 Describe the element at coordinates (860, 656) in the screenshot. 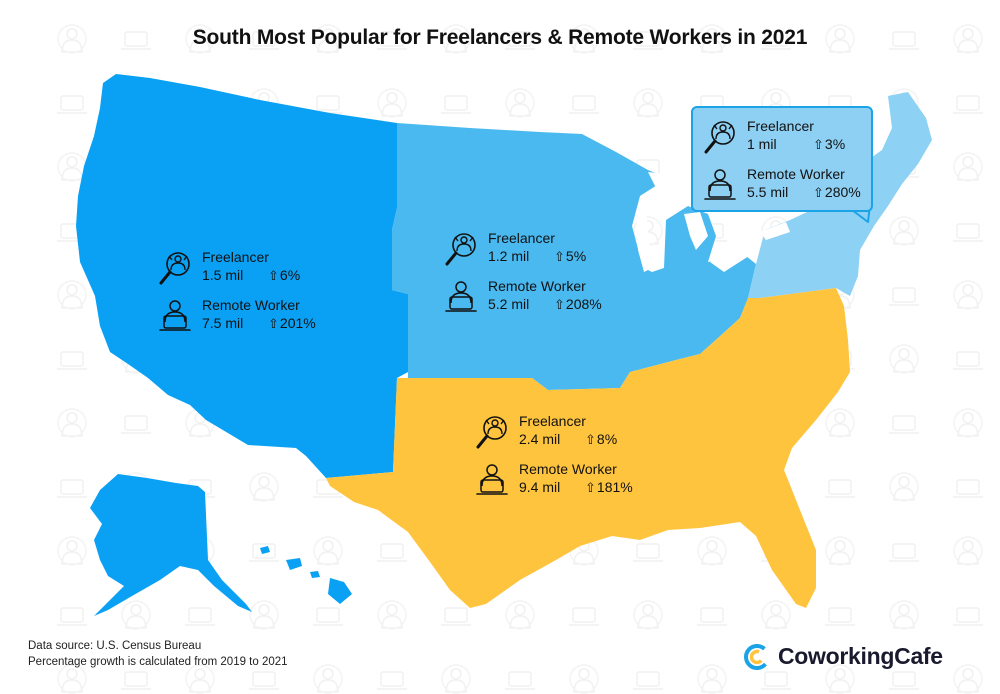

I see `brand-name: CoworkingCafe` at that location.